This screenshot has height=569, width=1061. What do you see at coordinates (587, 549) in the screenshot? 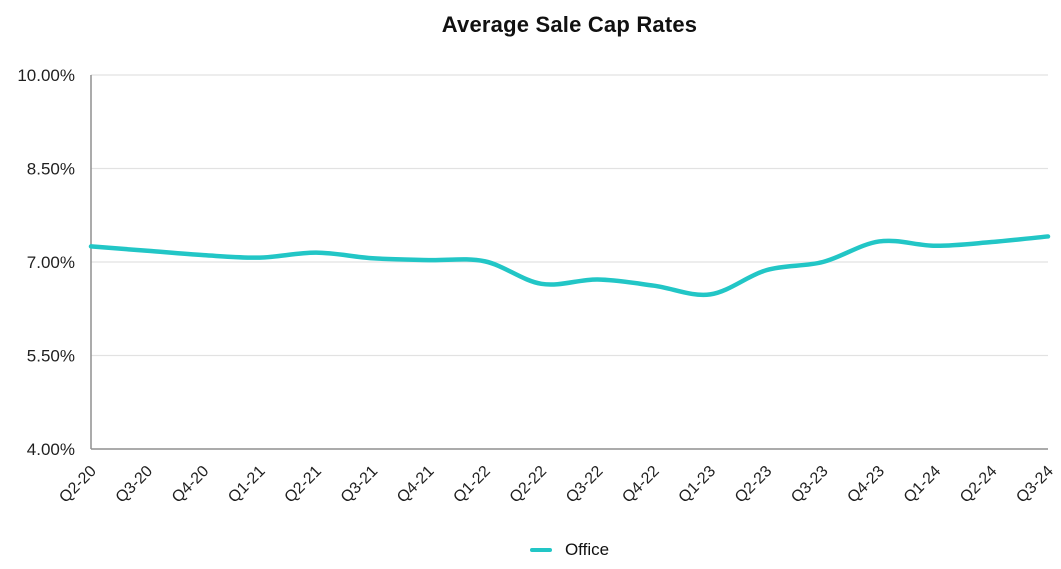
I see `office-series-label: Office` at bounding box center [587, 549].